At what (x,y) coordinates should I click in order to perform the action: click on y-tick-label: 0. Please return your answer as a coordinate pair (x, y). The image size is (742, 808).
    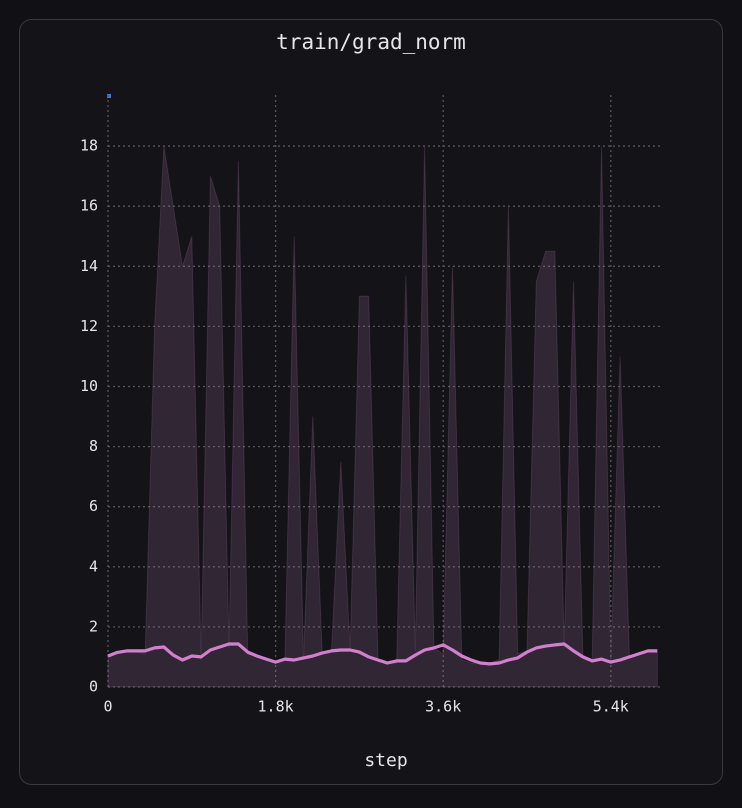
    Looking at the image, I should click on (93, 687).